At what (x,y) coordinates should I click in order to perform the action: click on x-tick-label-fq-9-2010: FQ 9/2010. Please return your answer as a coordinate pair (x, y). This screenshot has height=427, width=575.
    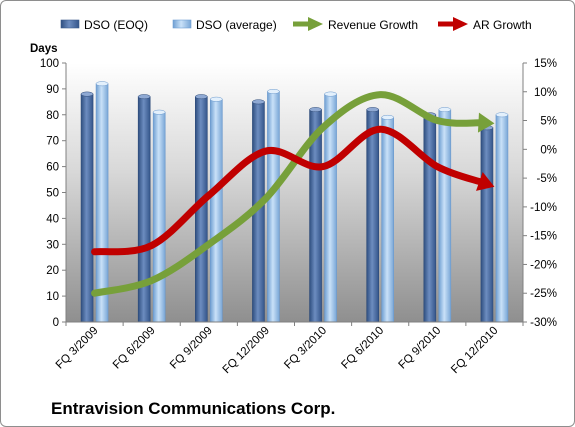
    Looking at the image, I should click on (420, 348).